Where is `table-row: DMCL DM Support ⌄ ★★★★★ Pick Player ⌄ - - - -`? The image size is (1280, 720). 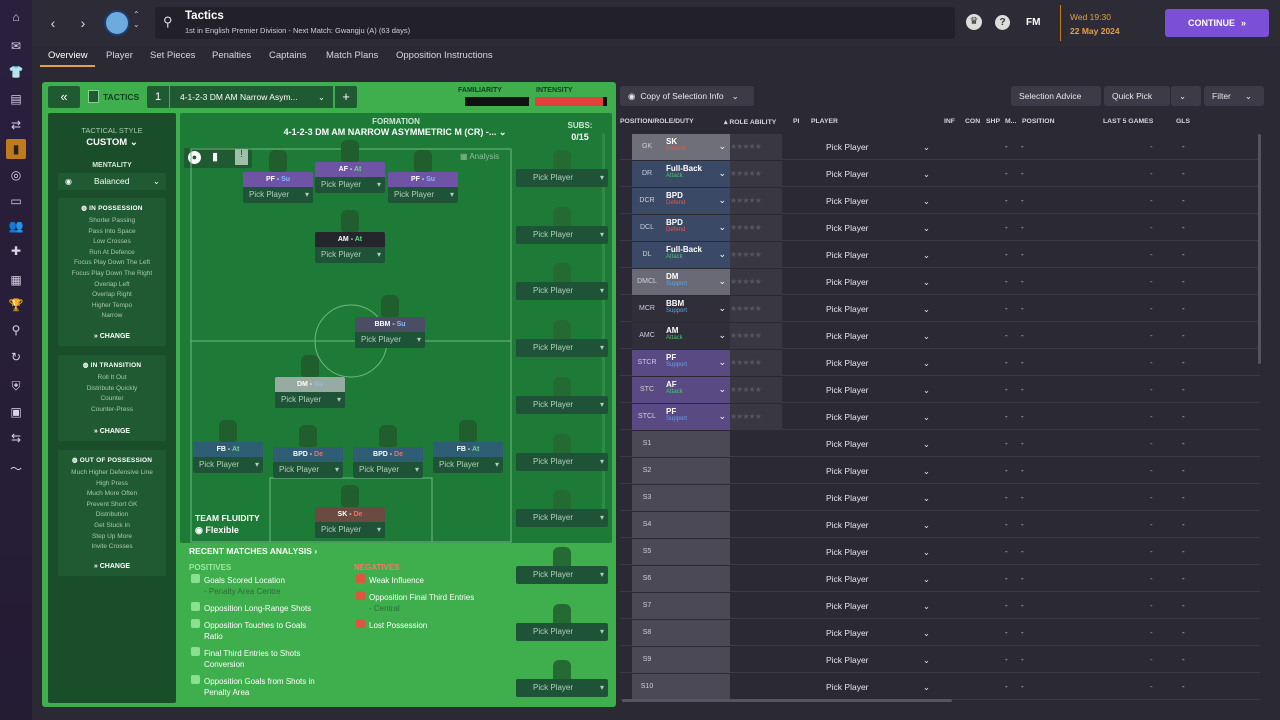 table-row: DMCL DM Support ⌄ ★★★★★ Pick Player ⌄ - - - - is located at coordinates (940, 282).